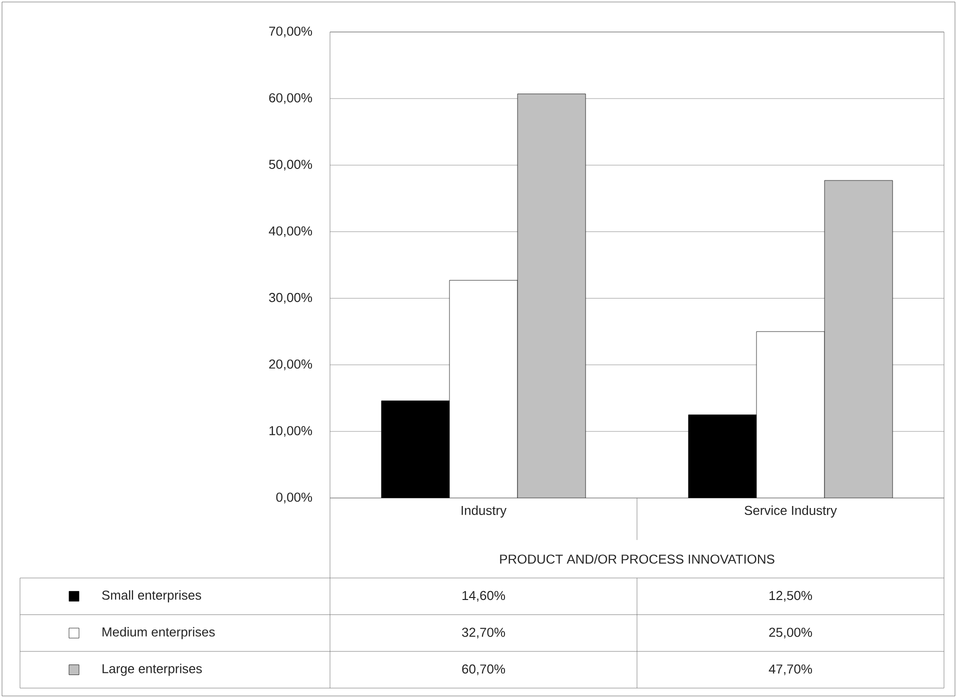 This screenshot has width=957, height=698. Describe the element at coordinates (790, 670) in the screenshot. I see `data-label: 47,70%` at that location.